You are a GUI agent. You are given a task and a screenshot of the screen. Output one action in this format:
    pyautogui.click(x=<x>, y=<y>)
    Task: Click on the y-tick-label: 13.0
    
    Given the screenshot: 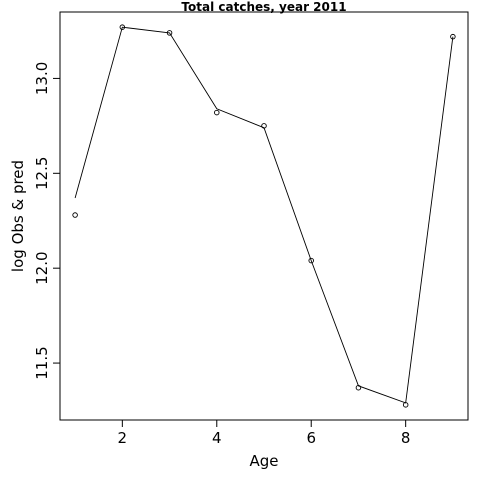 What is the action you would take?
    pyautogui.click(x=42, y=78)
    